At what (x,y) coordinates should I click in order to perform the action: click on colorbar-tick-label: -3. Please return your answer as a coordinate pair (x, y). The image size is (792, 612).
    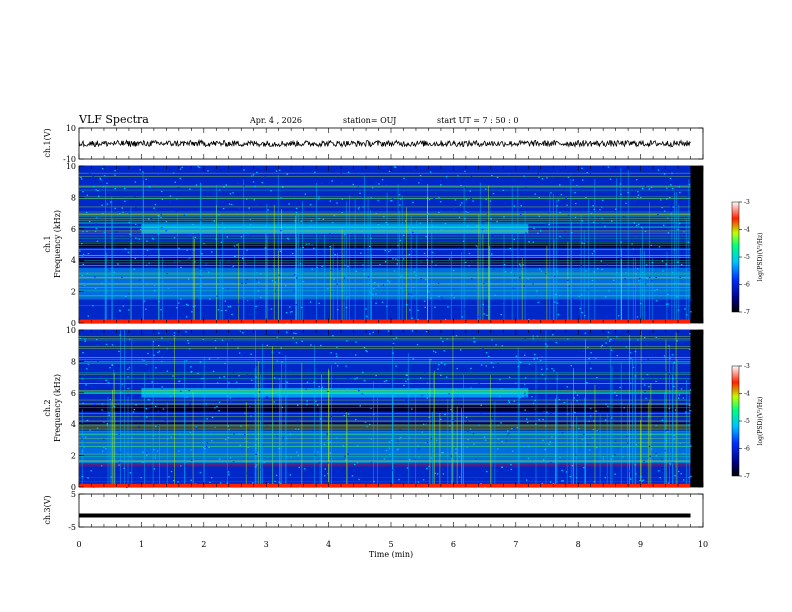
    Looking at the image, I should click on (747, 366).